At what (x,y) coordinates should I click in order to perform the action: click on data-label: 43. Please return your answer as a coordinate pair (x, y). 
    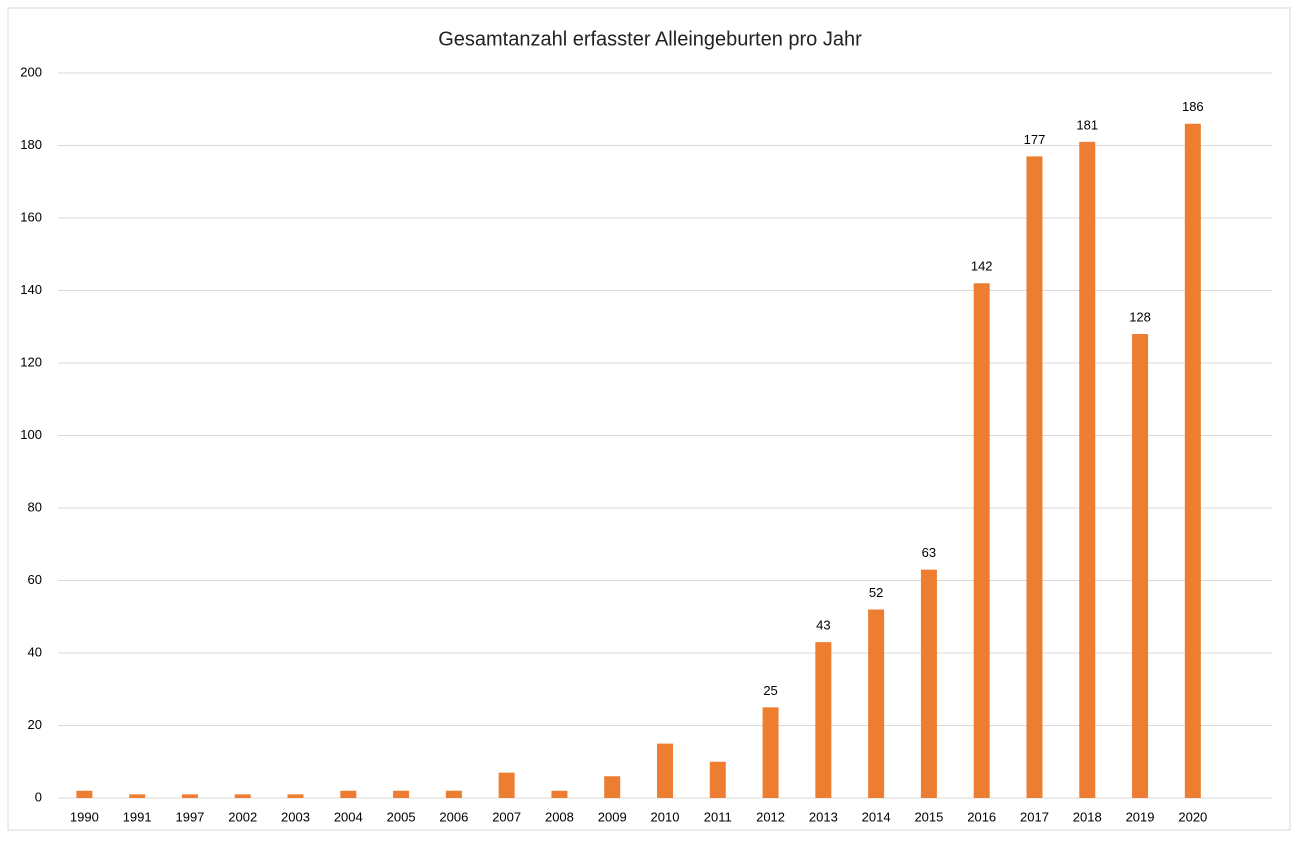
    Looking at the image, I should click on (823, 625).